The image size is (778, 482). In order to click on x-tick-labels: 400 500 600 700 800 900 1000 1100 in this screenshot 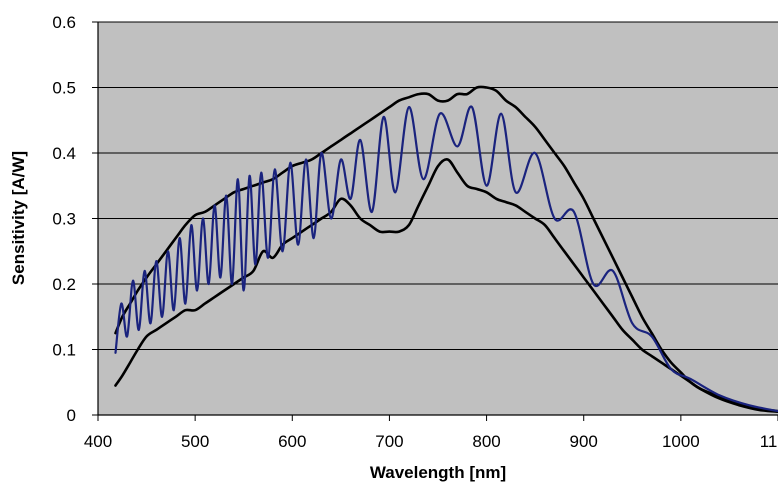, I will do `click(431, 441)`.